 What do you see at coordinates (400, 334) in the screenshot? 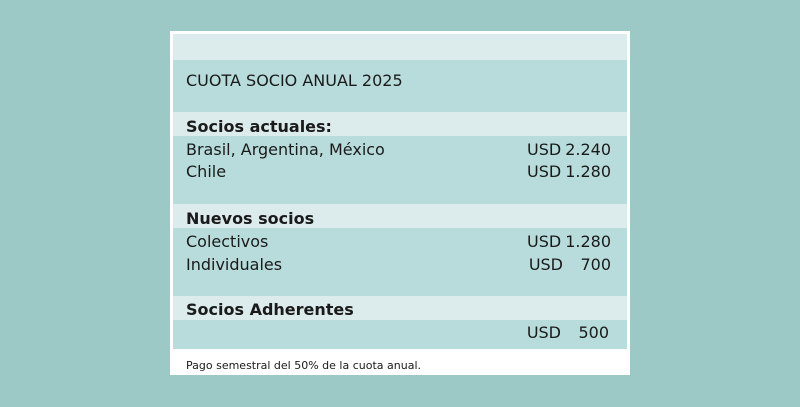
I see `rows-band-socios-adherentes` at bounding box center [400, 334].